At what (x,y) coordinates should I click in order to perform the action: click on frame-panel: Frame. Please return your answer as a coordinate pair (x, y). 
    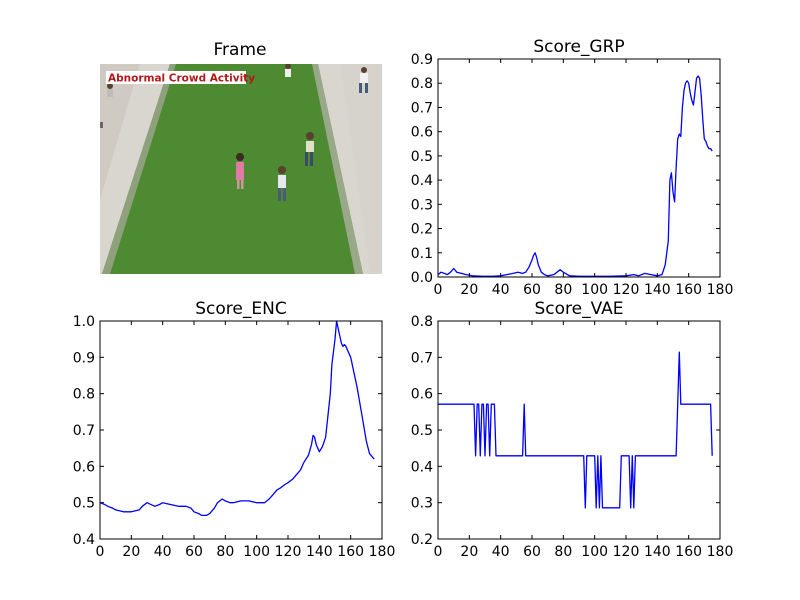
    Looking at the image, I should click on (241, 157).